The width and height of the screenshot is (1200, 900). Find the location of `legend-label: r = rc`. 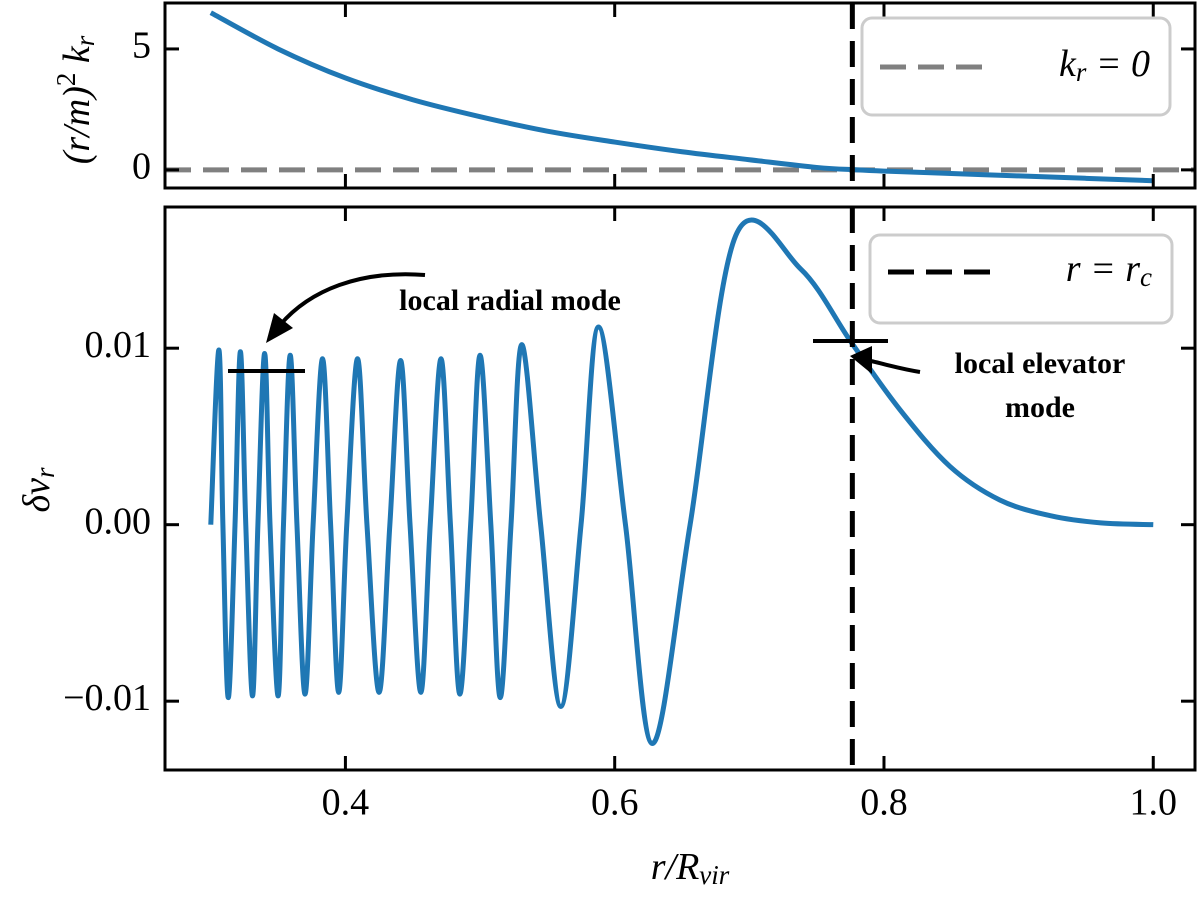

legend-label: r = rc is located at coordinates (1109, 270).